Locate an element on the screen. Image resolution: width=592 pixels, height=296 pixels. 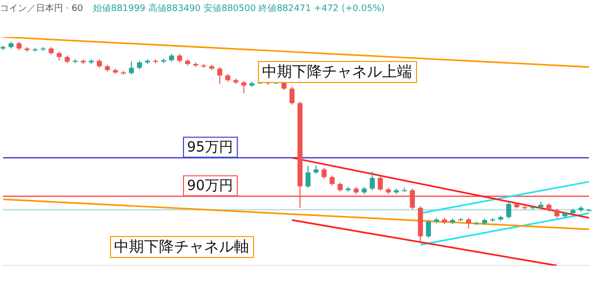
chart-subtitle: 始値881999 高値883490 安値880500 終値882471 +472 (+0.05%) is located at coordinates (239, 8).